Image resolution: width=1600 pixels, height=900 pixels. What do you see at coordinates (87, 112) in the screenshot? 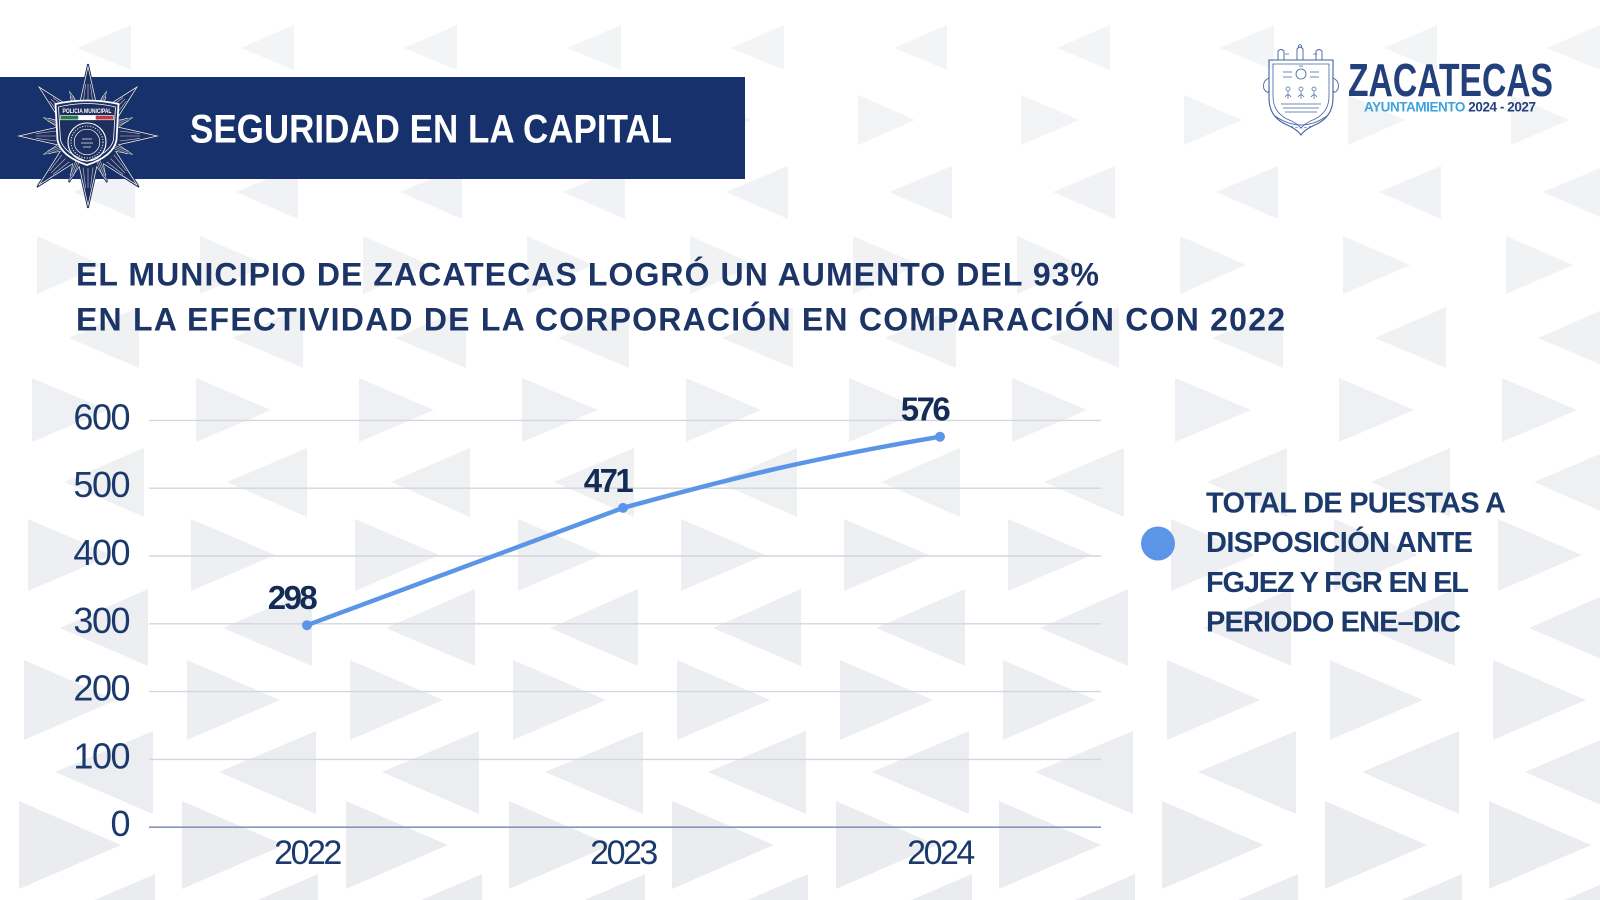
I see `svg-text: POLICIA MUNICIPAL` at bounding box center [87, 112].